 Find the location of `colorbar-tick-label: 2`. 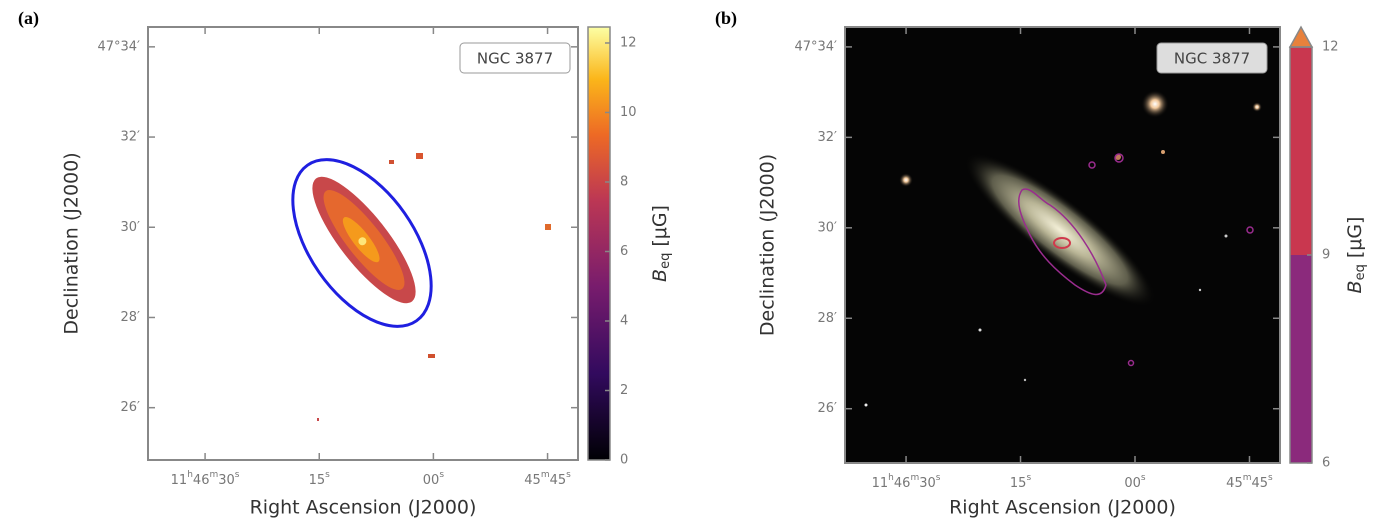

colorbar-tick-label: 2 is located at coordinates (624, 390).